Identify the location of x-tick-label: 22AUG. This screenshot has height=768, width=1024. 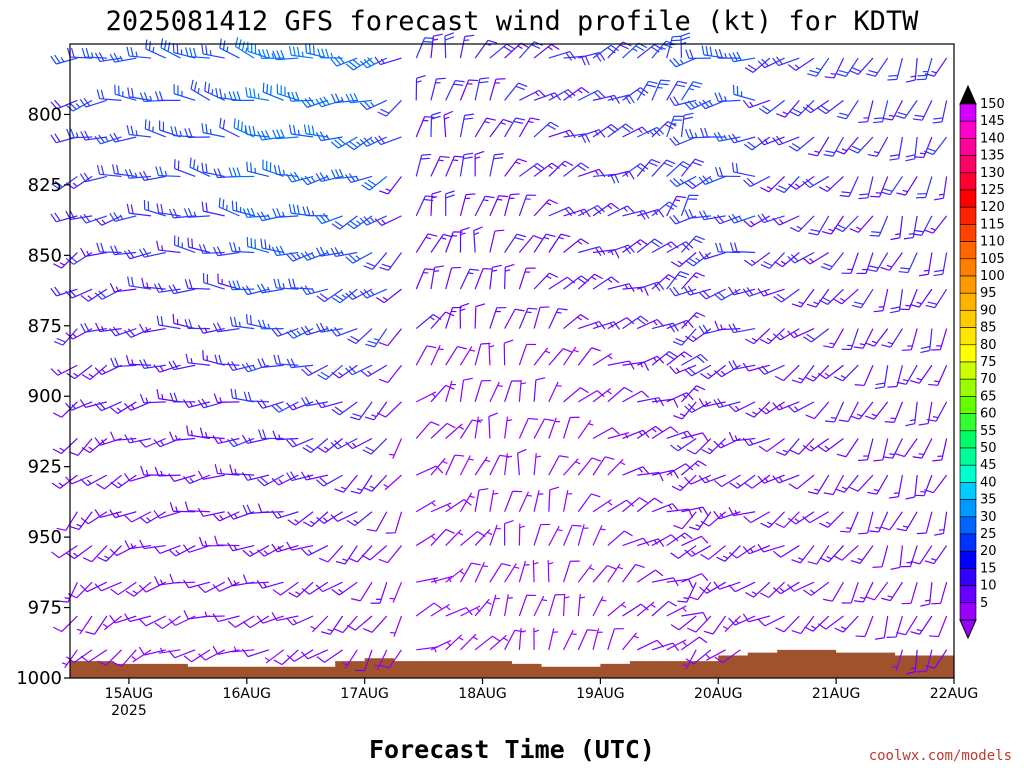
(954, 694).